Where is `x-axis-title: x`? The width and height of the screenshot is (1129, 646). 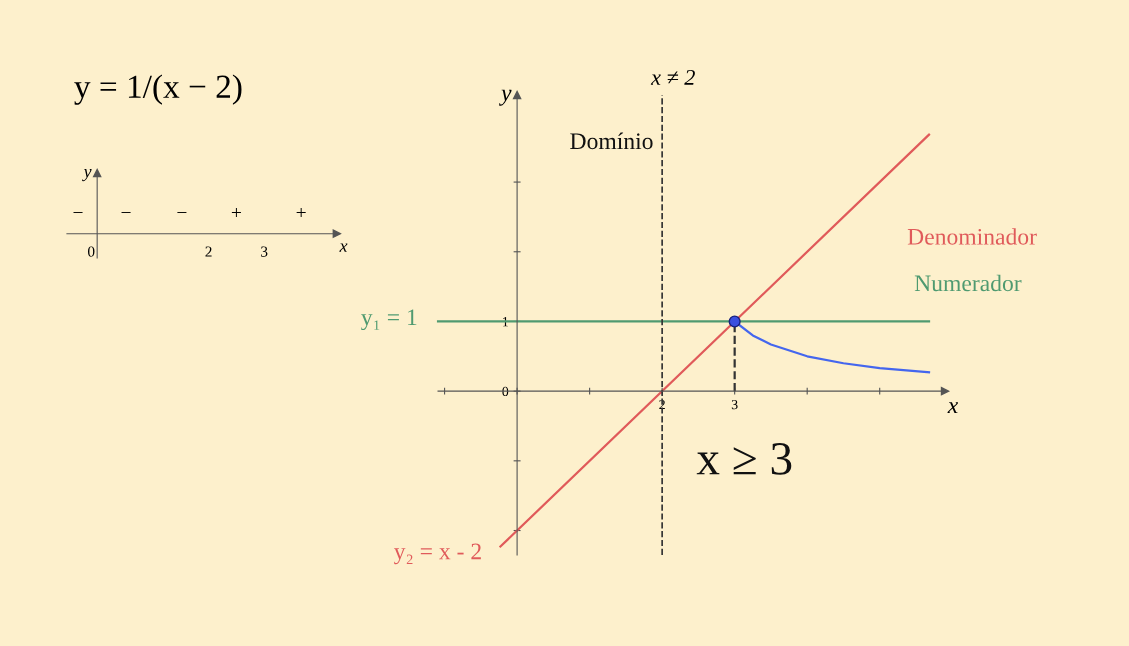
x-axis-title: x is located at coordinates (953, 408).